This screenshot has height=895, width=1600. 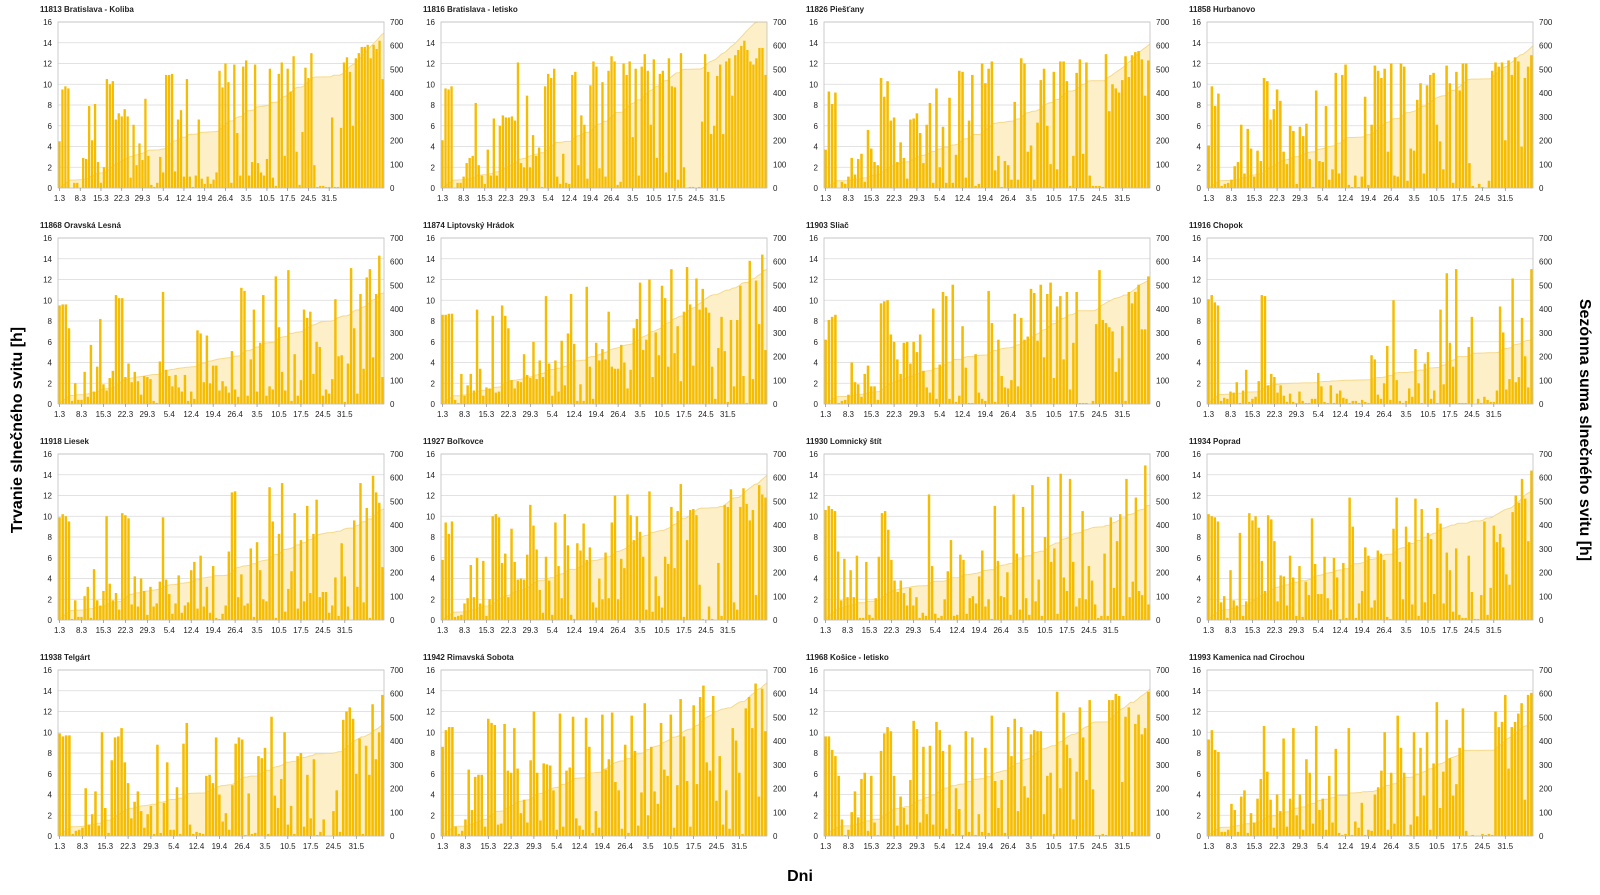 I want to click on y2-tick-label: 300, so click(x=1163, y=765).